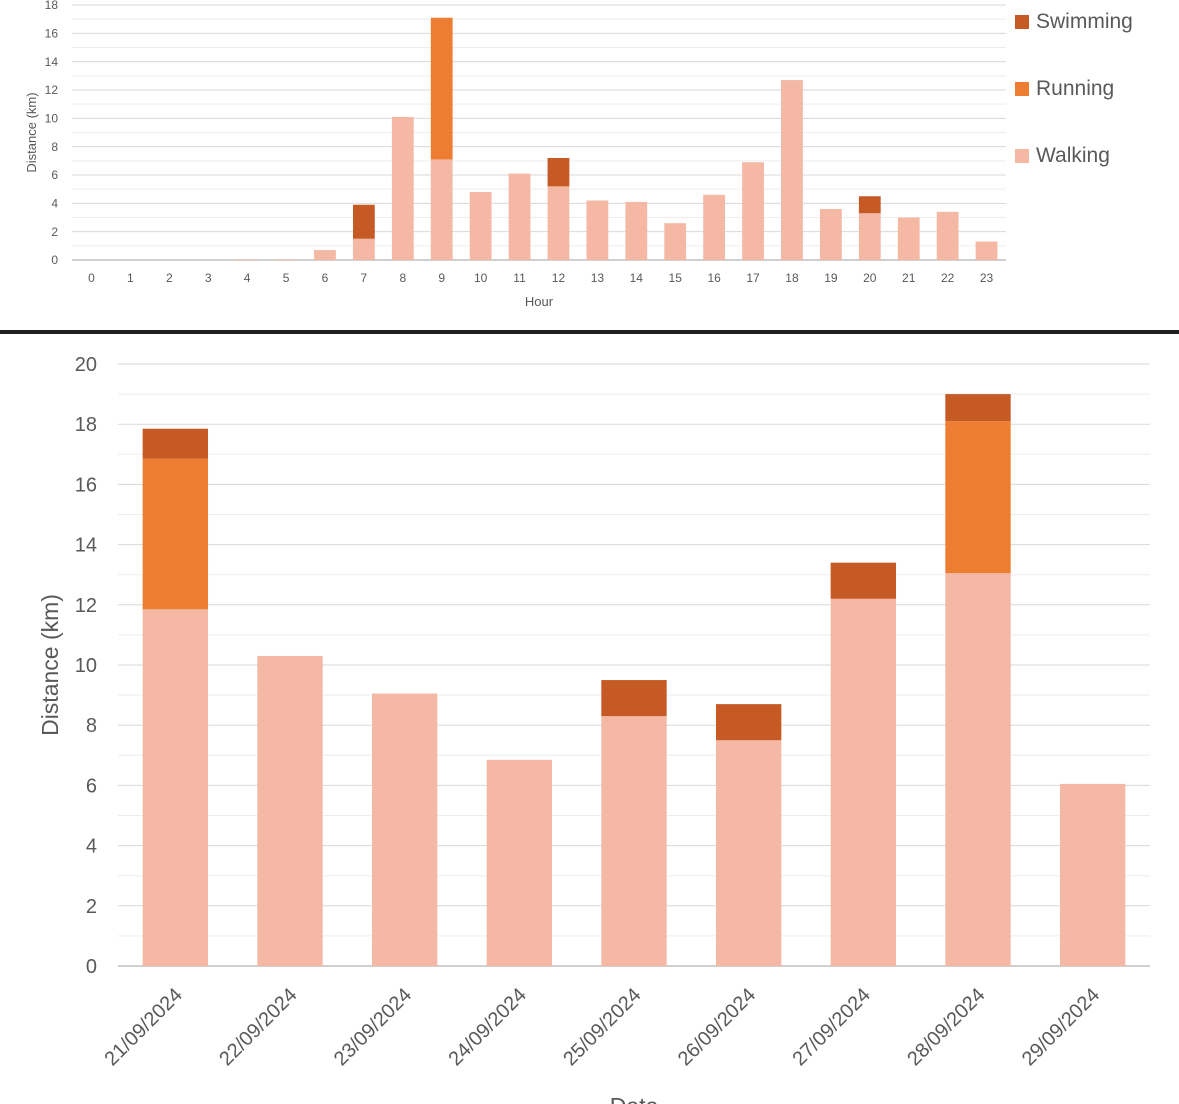 This screenshot has width=1179, height=1104. What do you see at coordinates (1022, 22) in the screenshot?
I see `legend-swatch-swimming` at bounding box center [1022, 22].